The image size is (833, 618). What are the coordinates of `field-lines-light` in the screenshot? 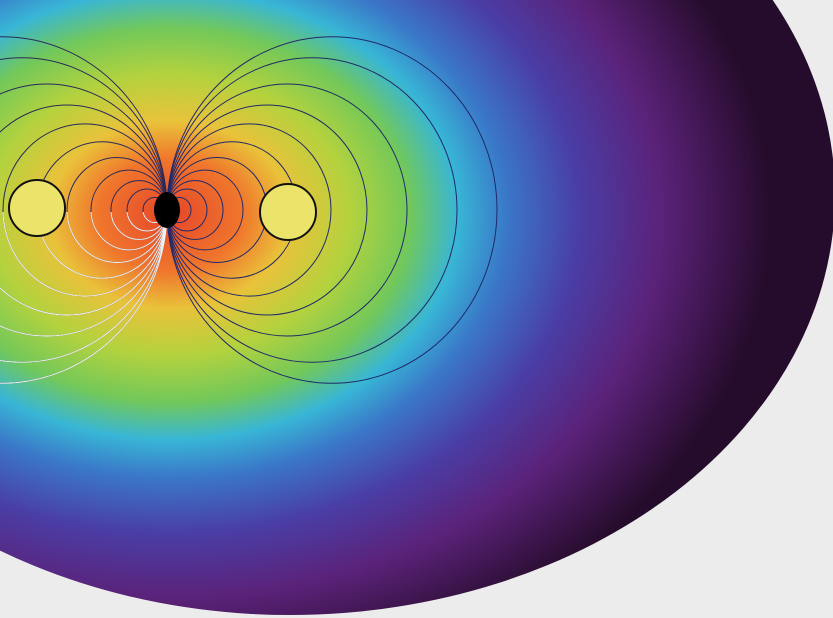 It's located at (84, 298).